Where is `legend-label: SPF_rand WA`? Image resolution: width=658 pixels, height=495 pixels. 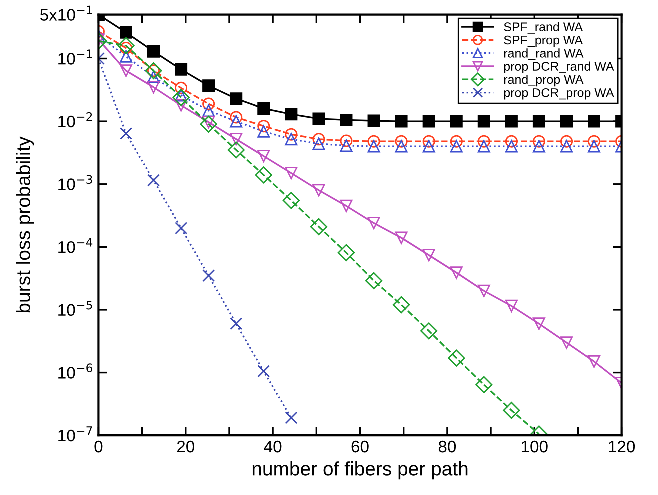
legend-label: SPF_rand WA is located at coordinates (544, 28).